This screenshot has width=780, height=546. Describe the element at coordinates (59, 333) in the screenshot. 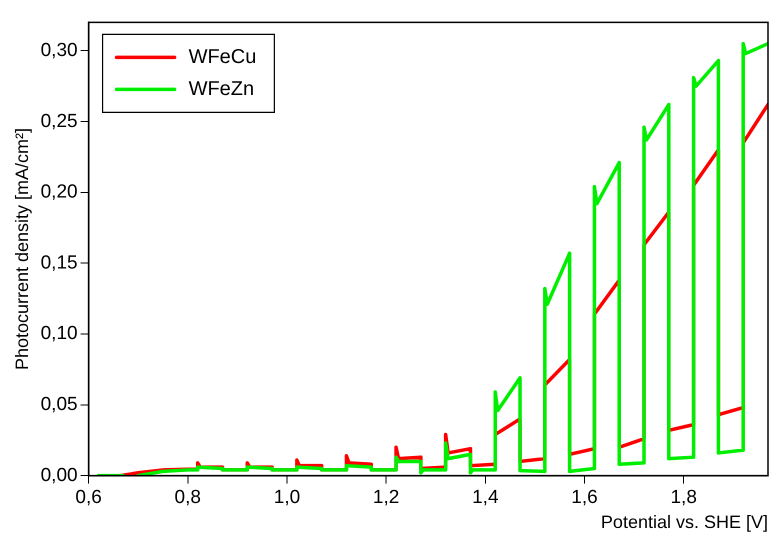

I see `y-tick-label: 0,10` at that location.